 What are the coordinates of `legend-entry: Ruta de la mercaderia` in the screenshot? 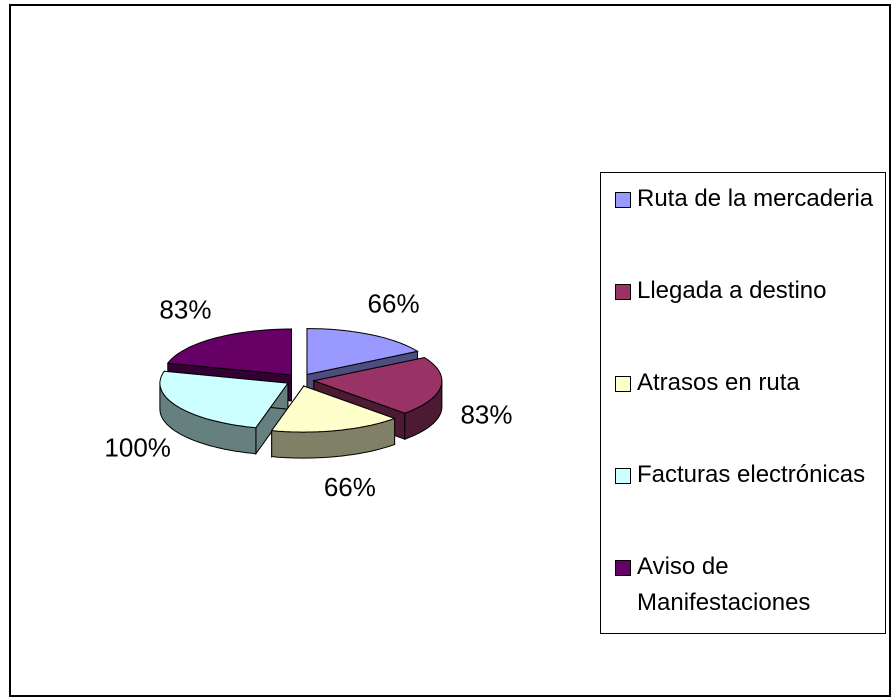 It's located at (751, 199).